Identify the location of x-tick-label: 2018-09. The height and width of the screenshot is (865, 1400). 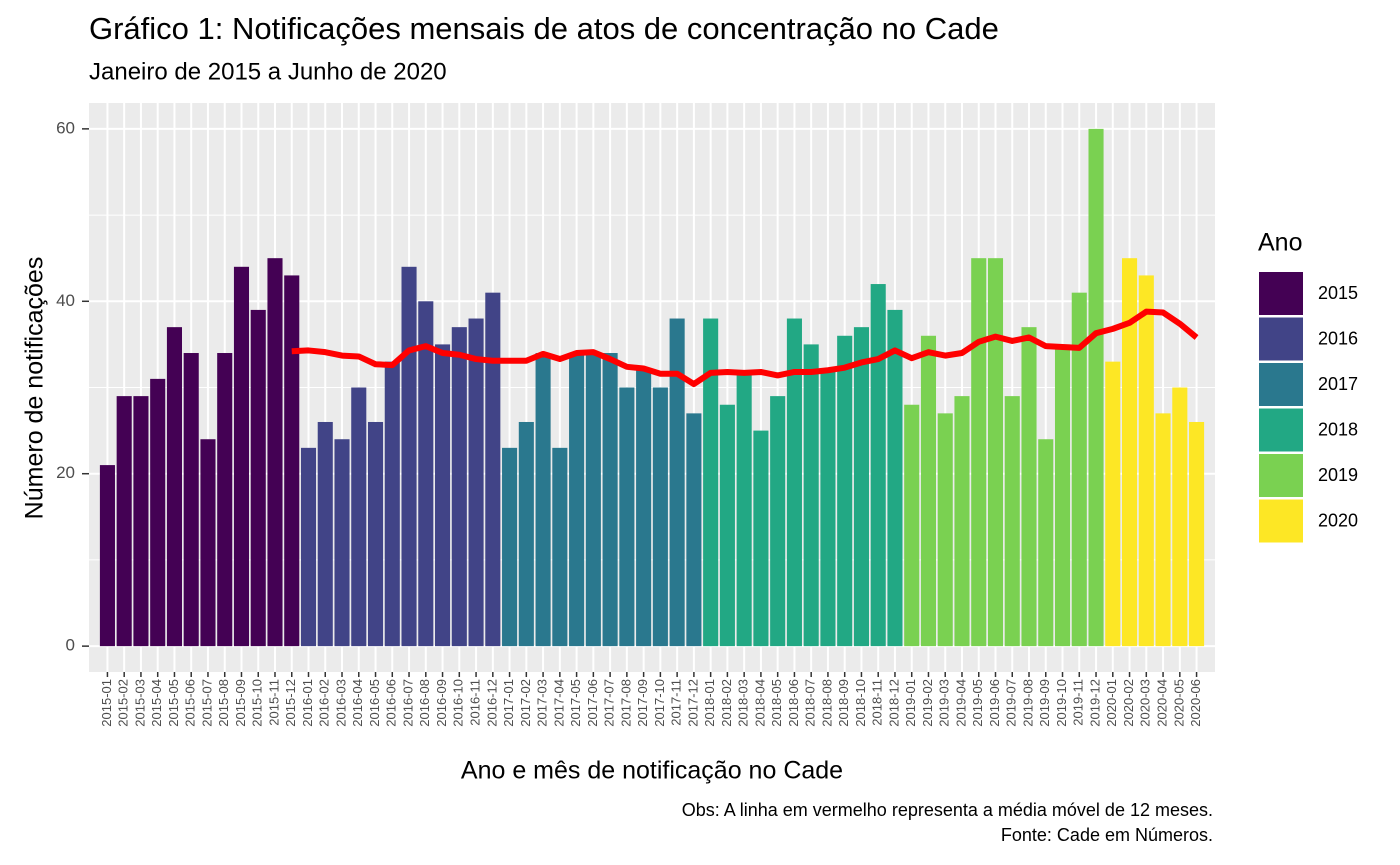
(843, 703).